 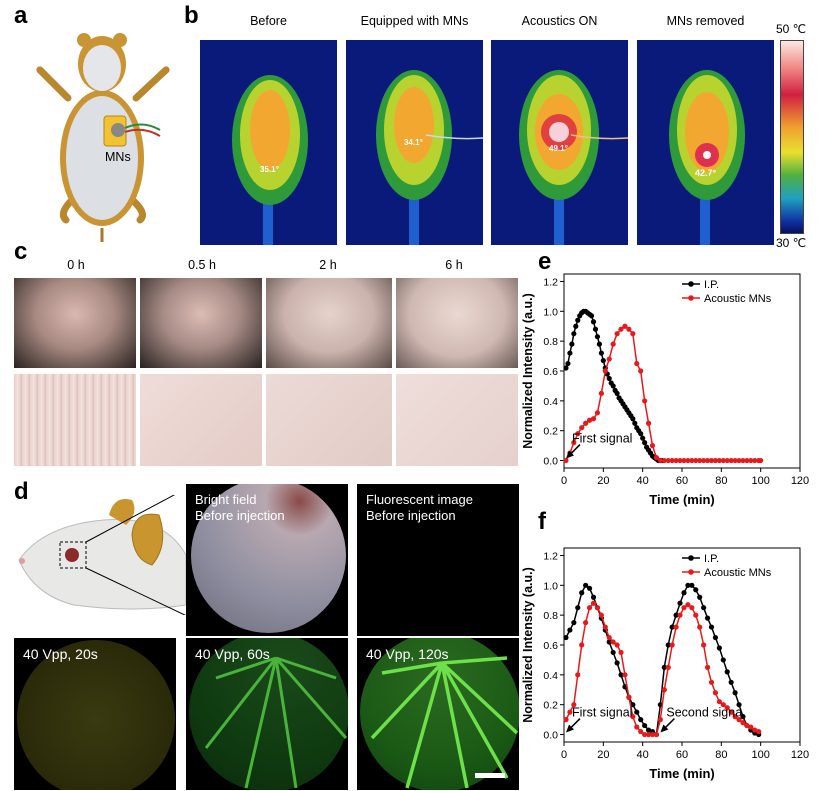 I want to click on temp-equipped: 34.1°, so click(x=413, y=142).